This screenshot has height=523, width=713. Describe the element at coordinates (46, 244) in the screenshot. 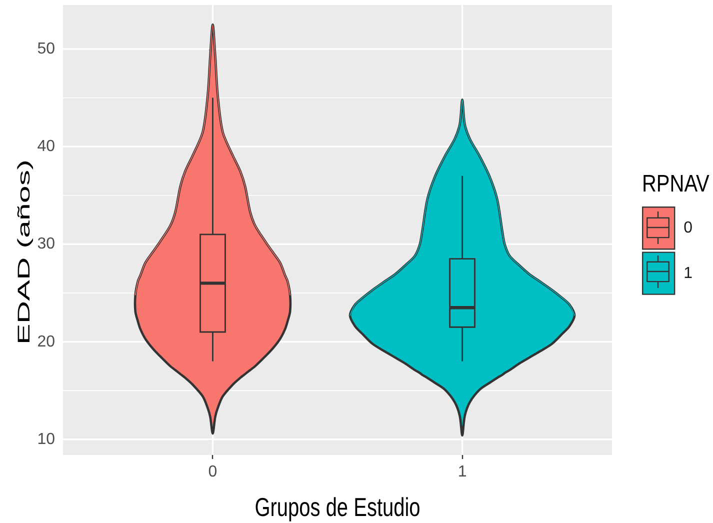

I see `y-tick-label: 30` at that location.